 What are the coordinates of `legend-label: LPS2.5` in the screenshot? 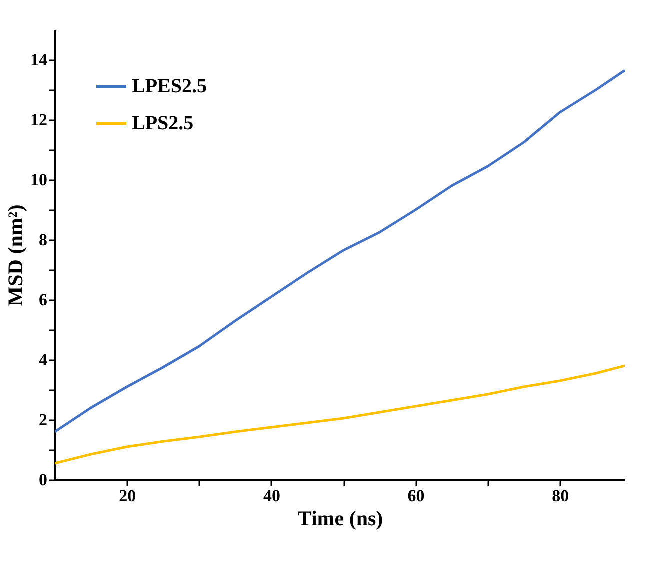 It's located at (163, 123).